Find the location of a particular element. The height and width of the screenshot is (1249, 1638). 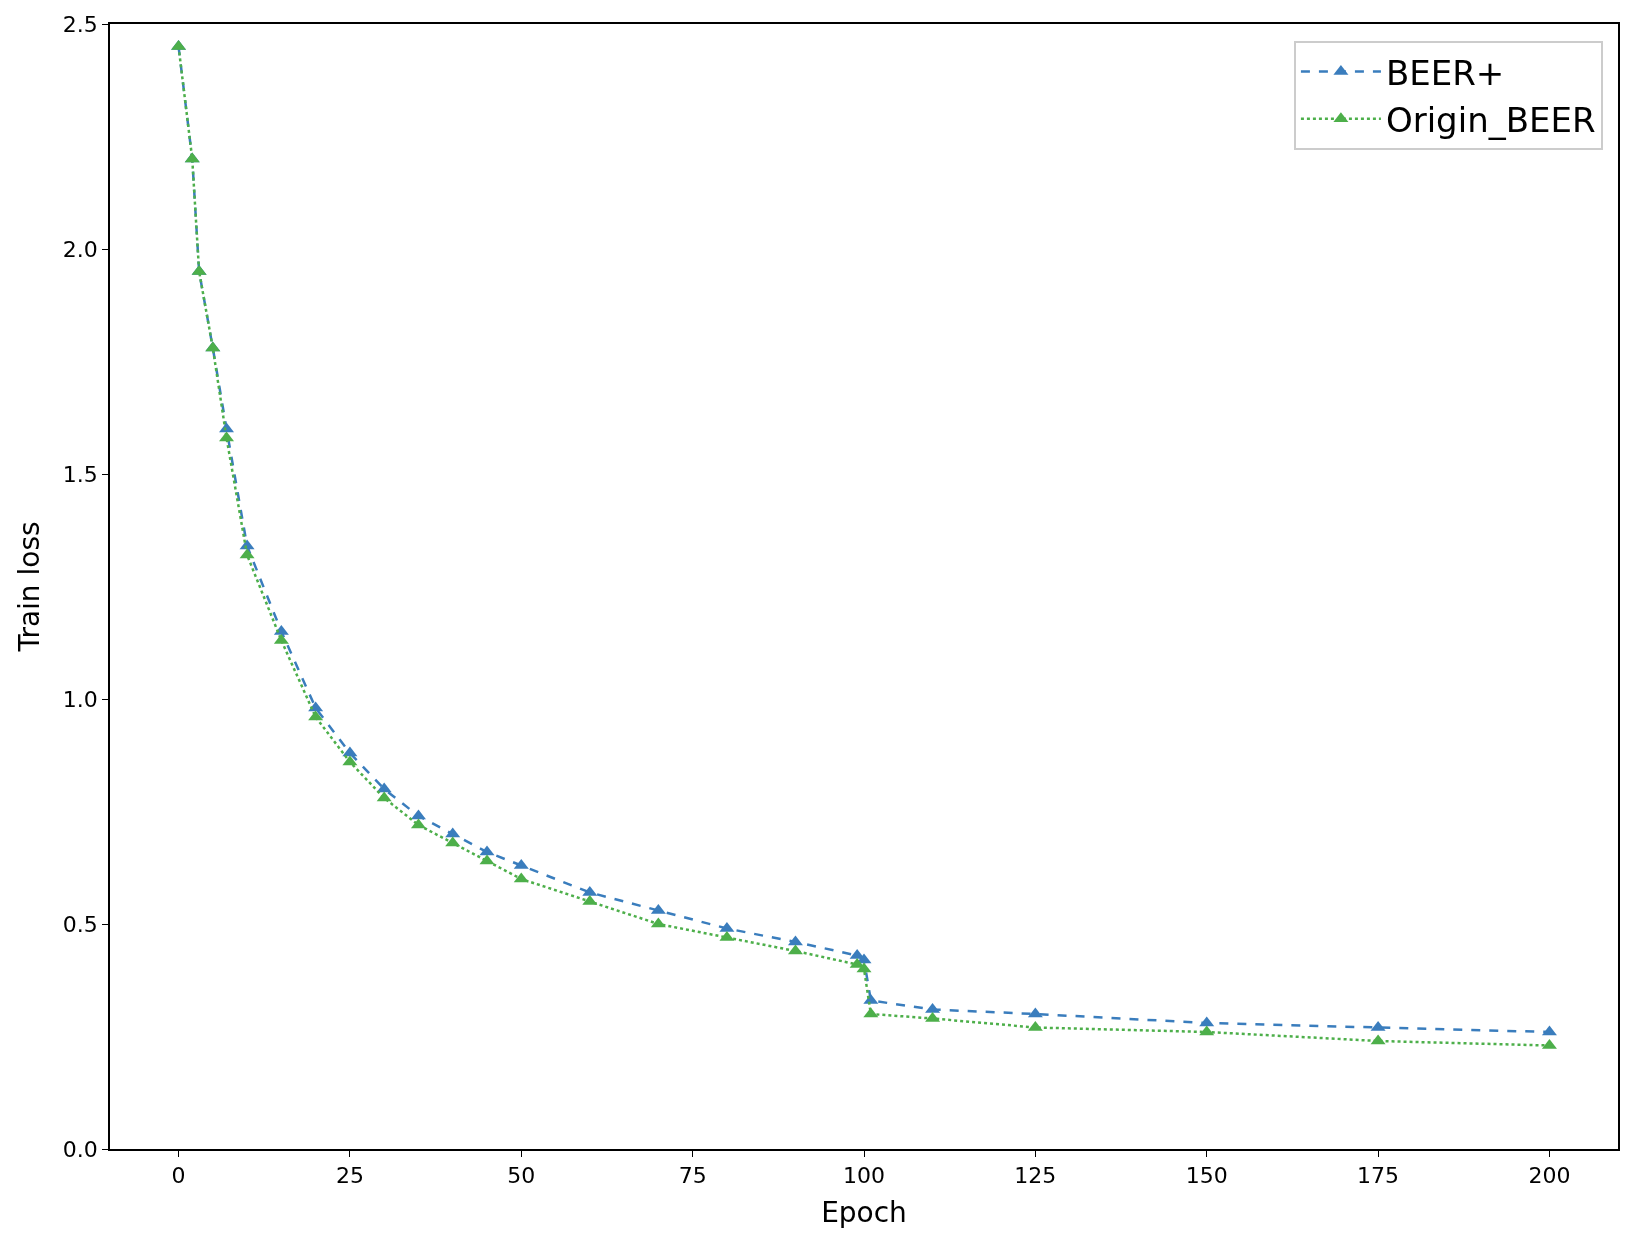

y-tick-label: 1.5 is located at coordinates (80, 474).